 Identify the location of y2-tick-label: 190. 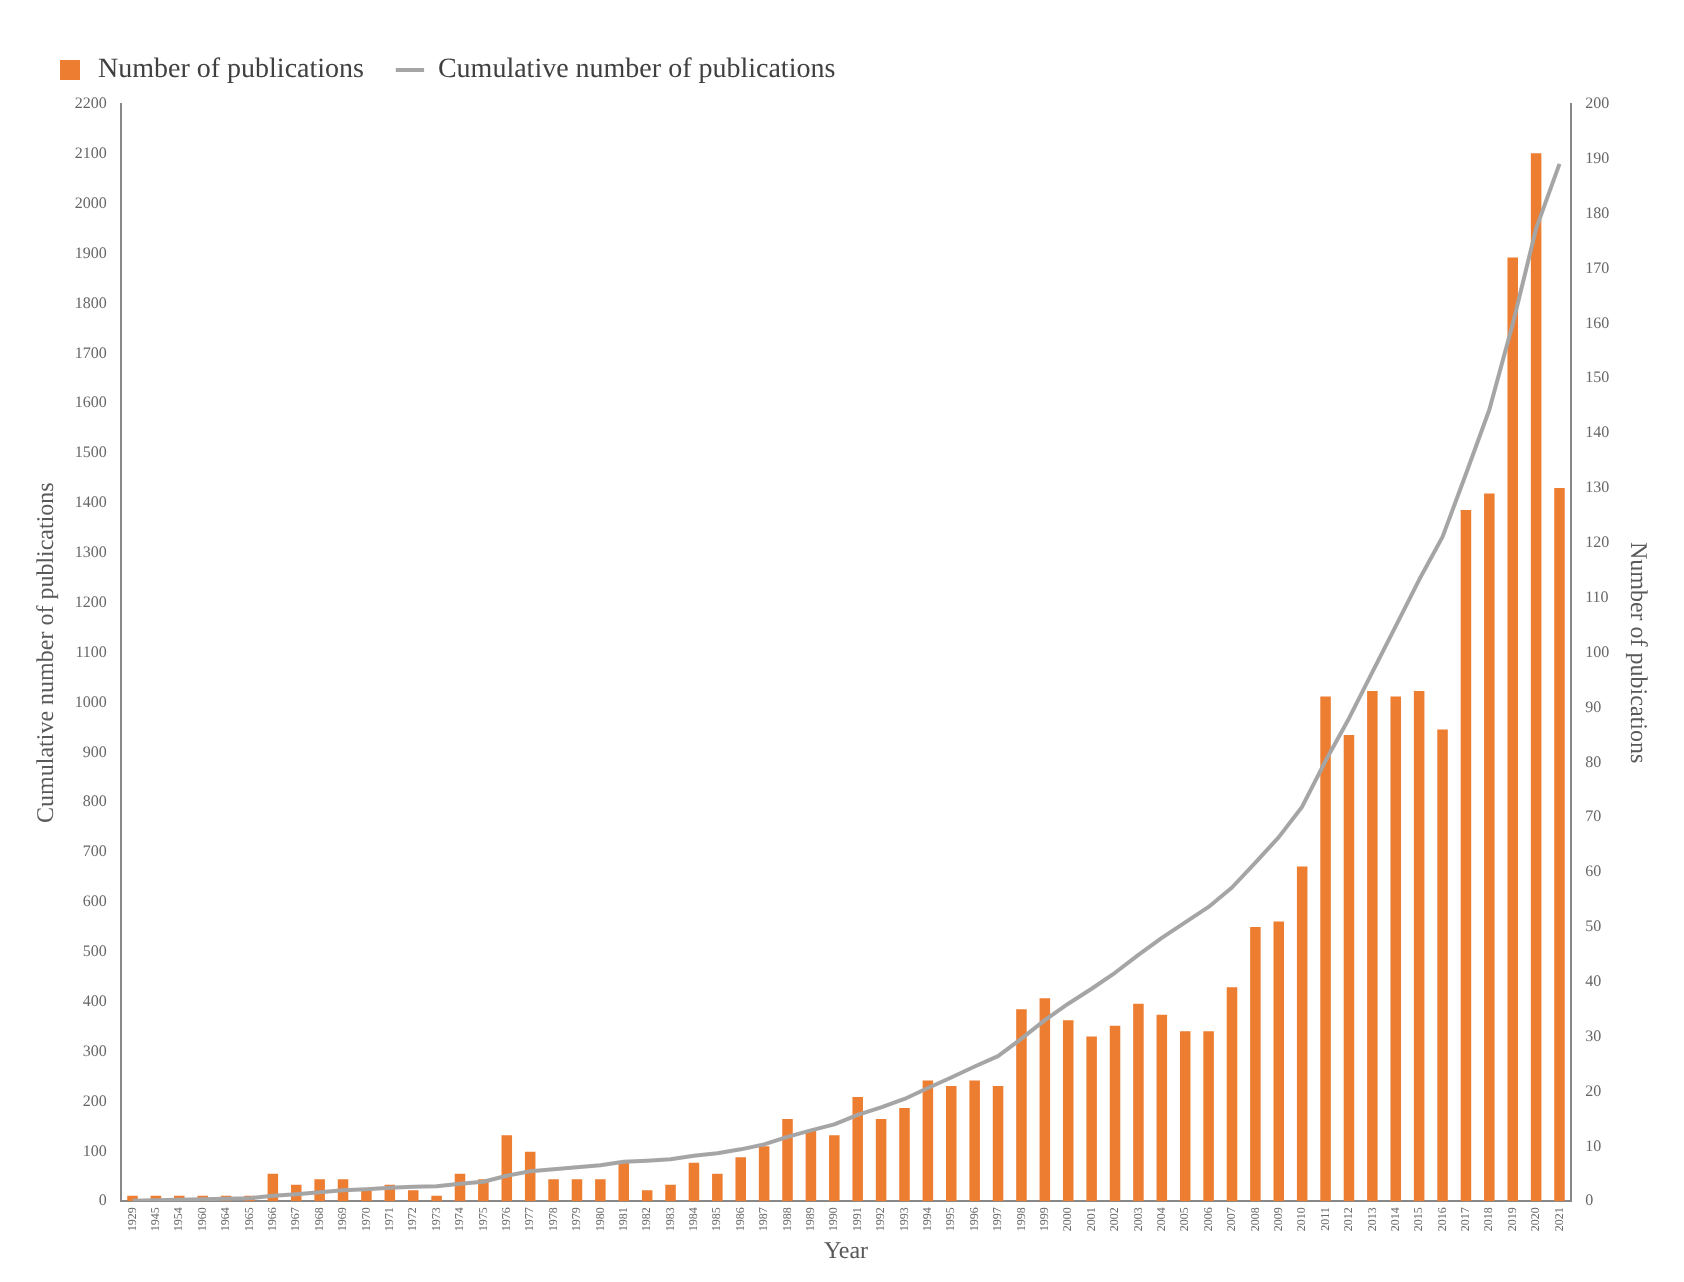
(1597, 158).